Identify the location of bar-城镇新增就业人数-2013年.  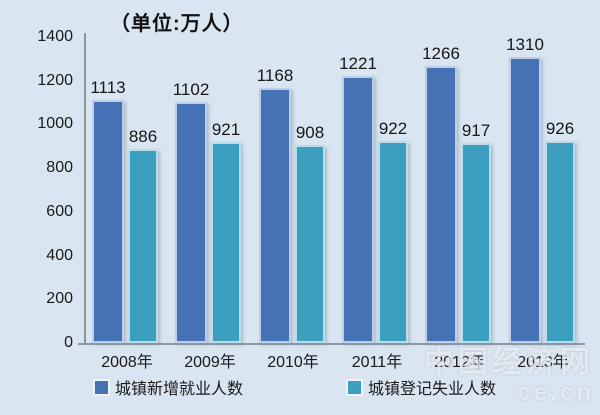
(525, 200).